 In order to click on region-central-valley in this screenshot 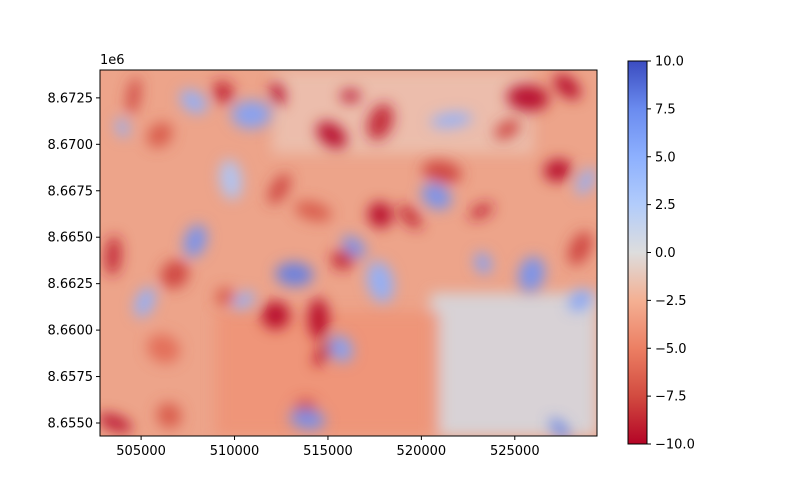, I will do `click(328, 373)`.